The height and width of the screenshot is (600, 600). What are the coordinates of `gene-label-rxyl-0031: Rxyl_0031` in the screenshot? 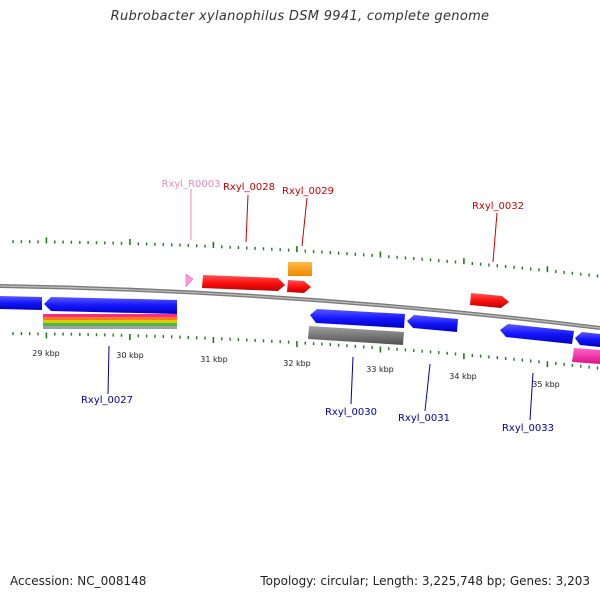 It's located at (424, 418).